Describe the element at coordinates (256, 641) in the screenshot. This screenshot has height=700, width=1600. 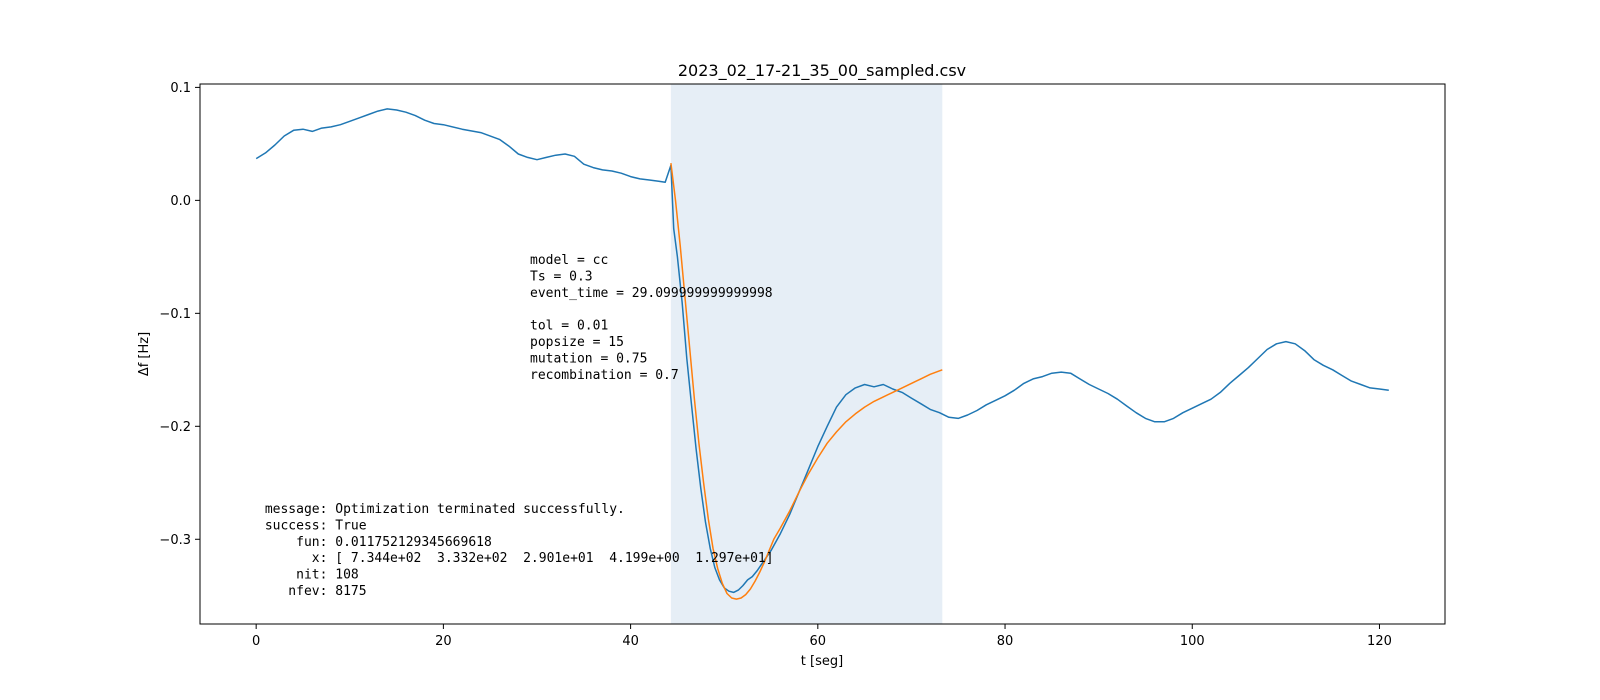
I see `x-tick-label: 0` at that location.